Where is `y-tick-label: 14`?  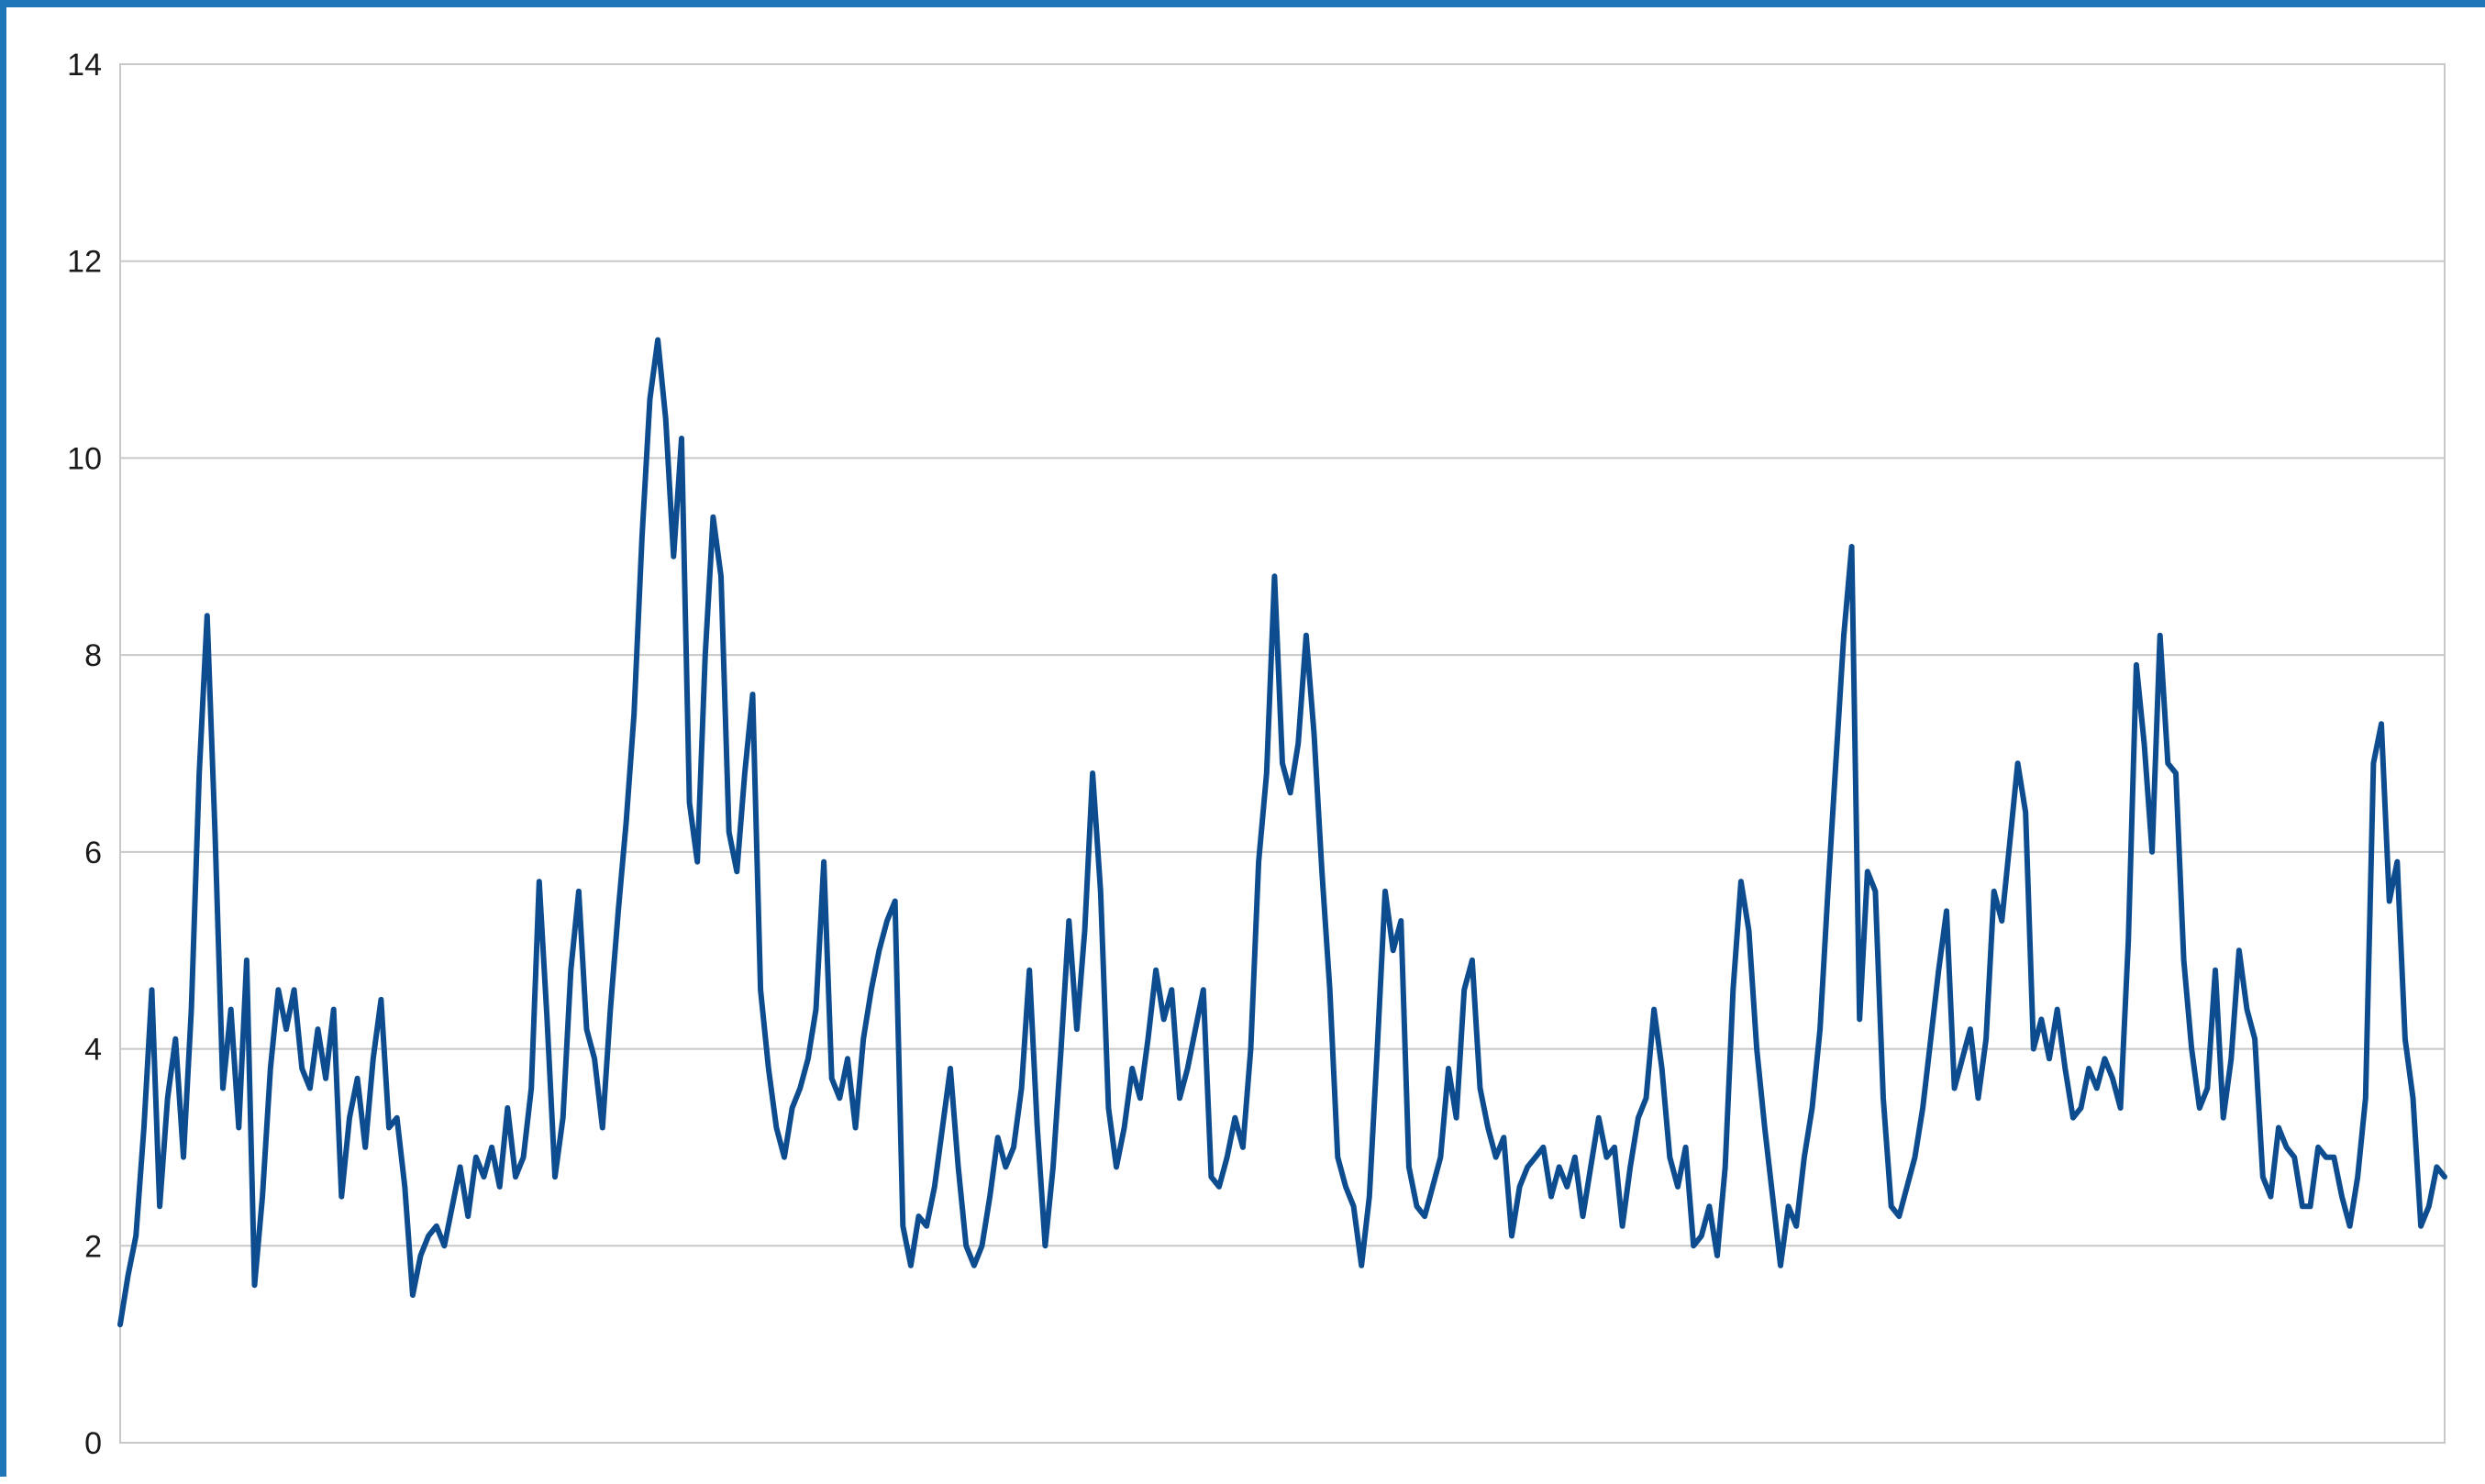
y-tick-label: 14 is located at coordinates (85, 65).